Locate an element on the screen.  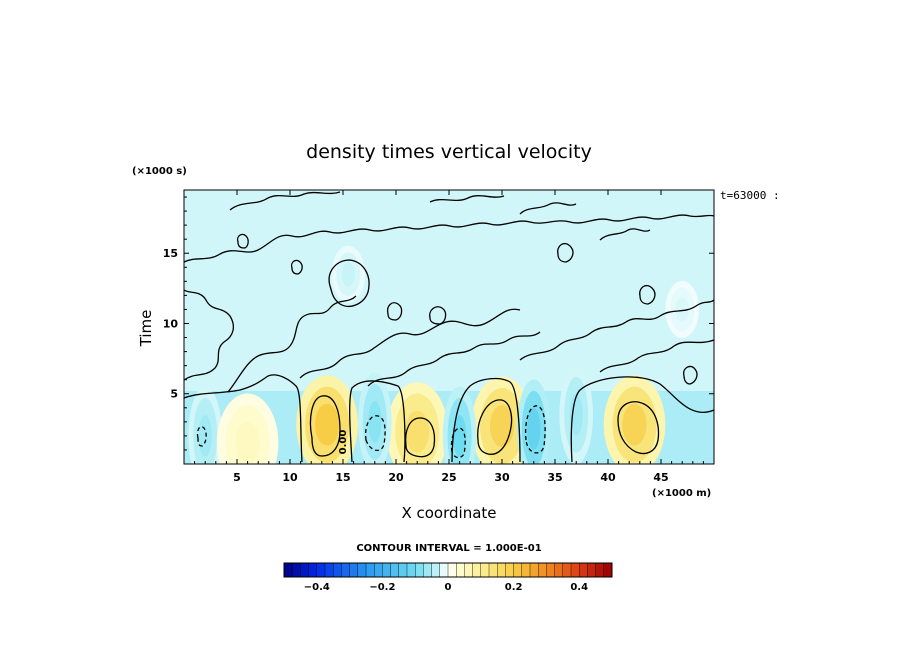
x-tick-label: 30 is located at coordinates (502, 477).